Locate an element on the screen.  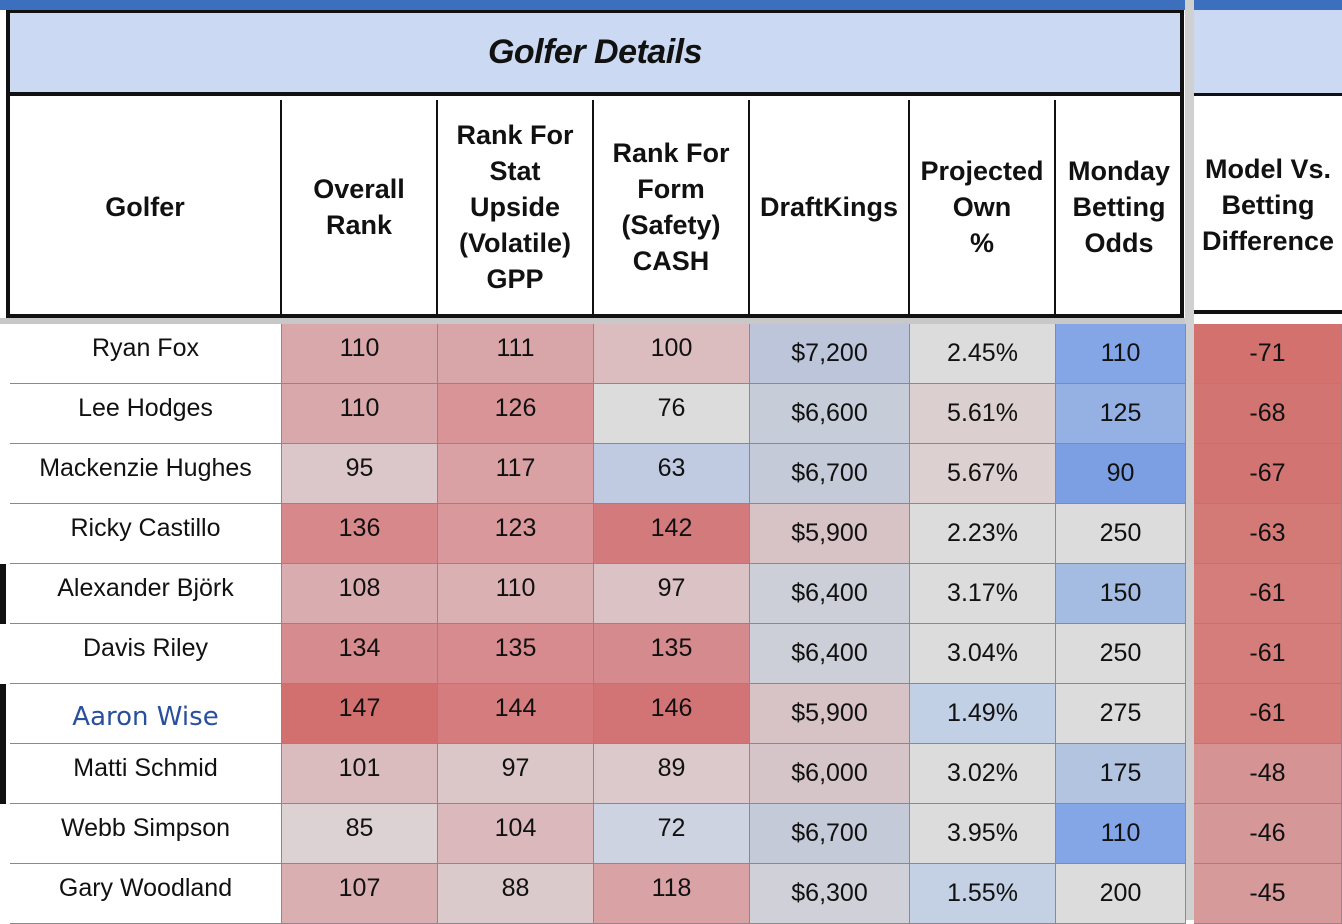
cell-monday-odds: 125 is located at coordinates (1121, 414).